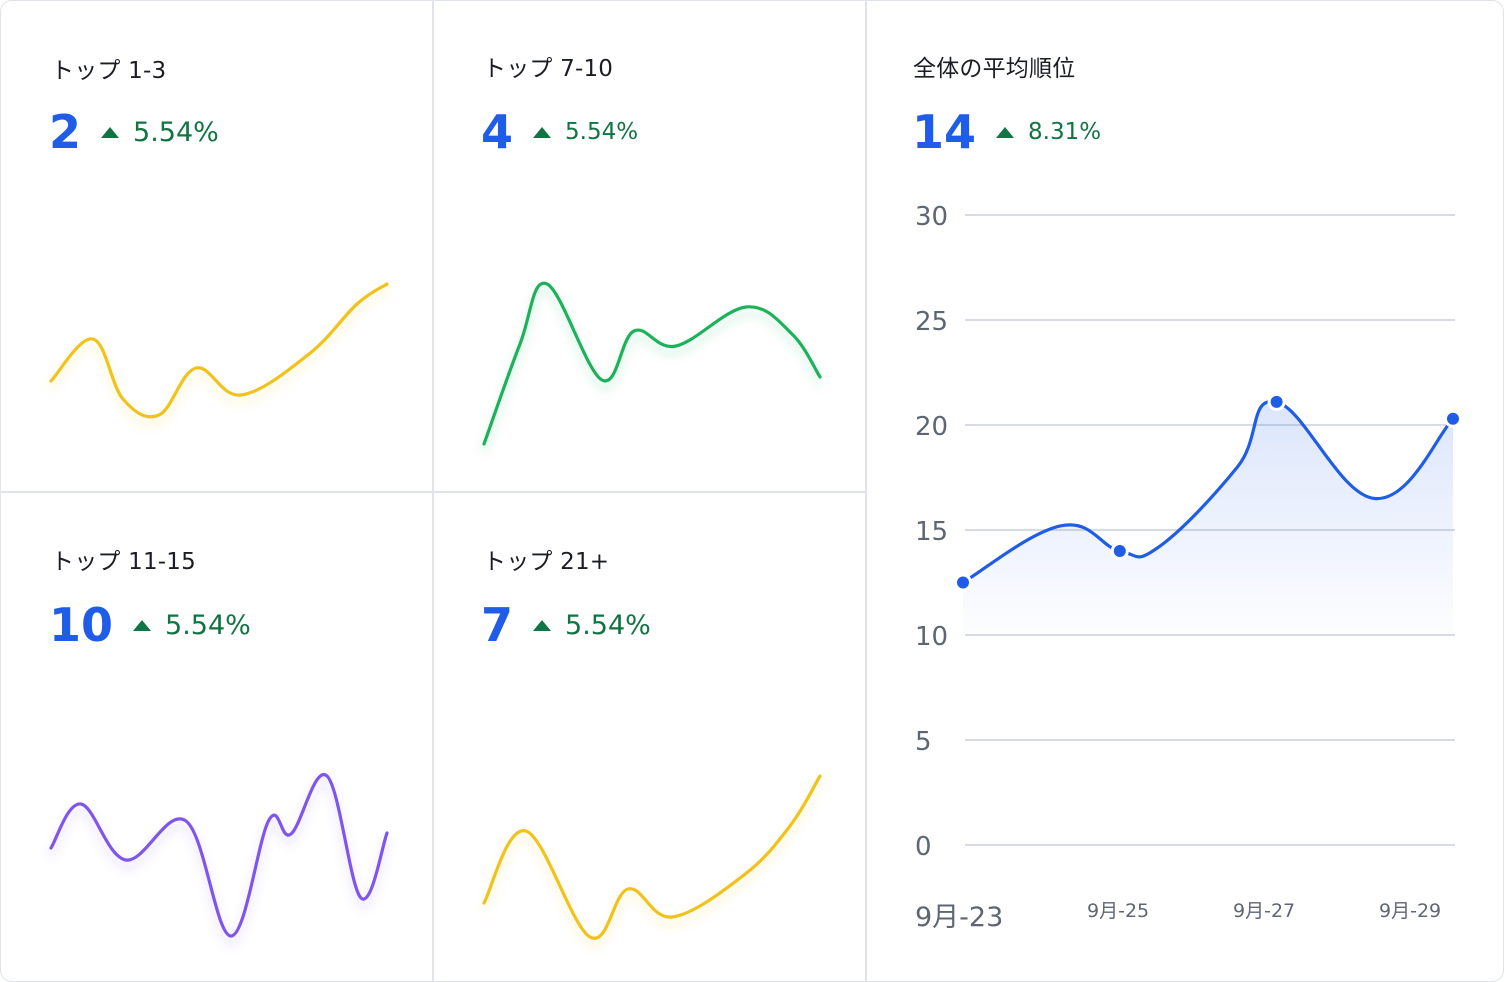 The image size is (1504, 982). I want to click on card-title: トップ 21+, so click(546, 562).